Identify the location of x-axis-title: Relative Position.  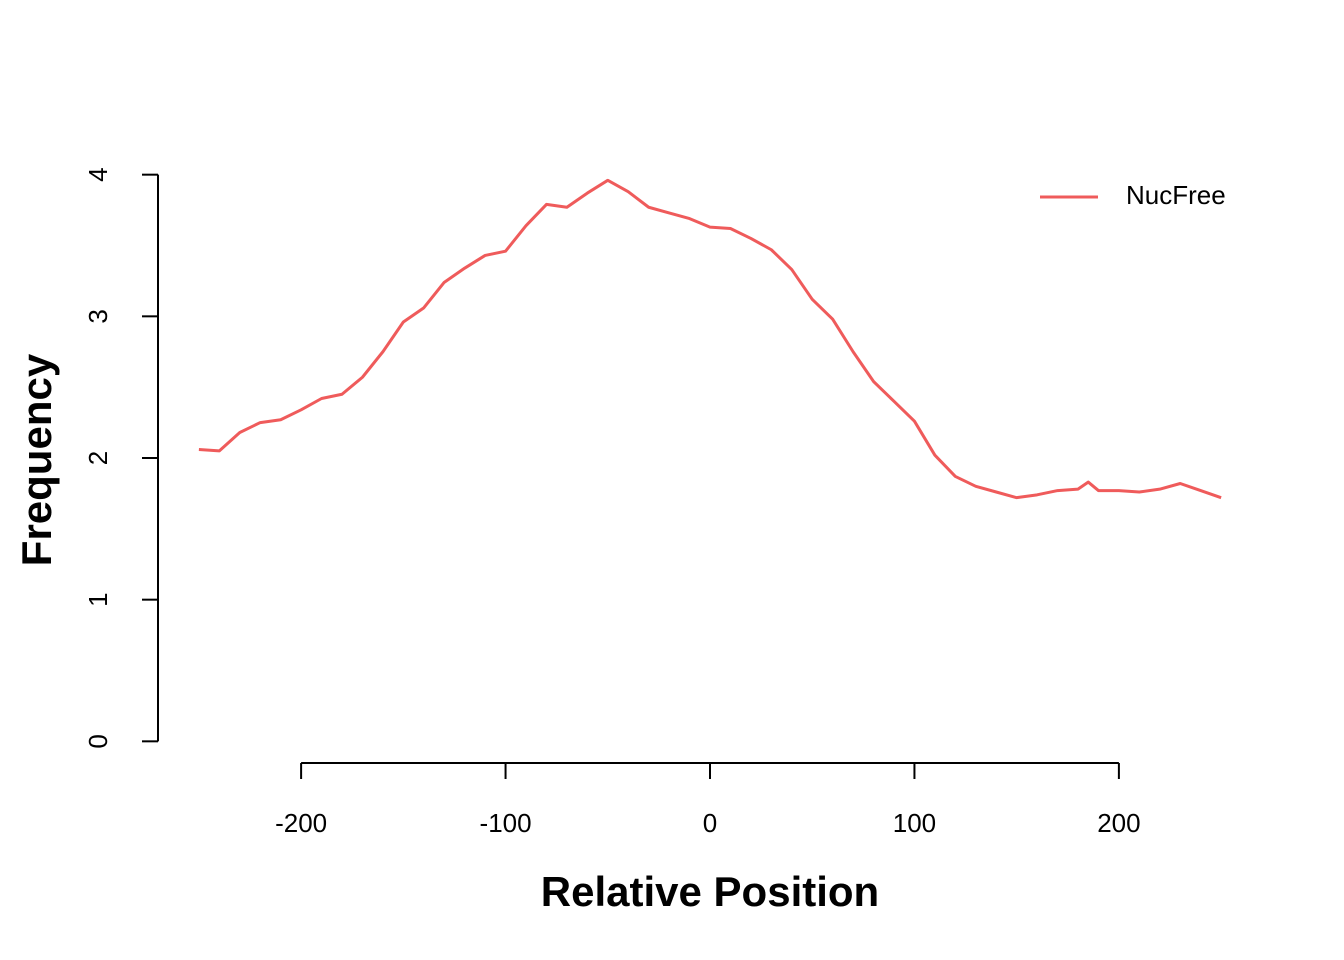
(710, 891).